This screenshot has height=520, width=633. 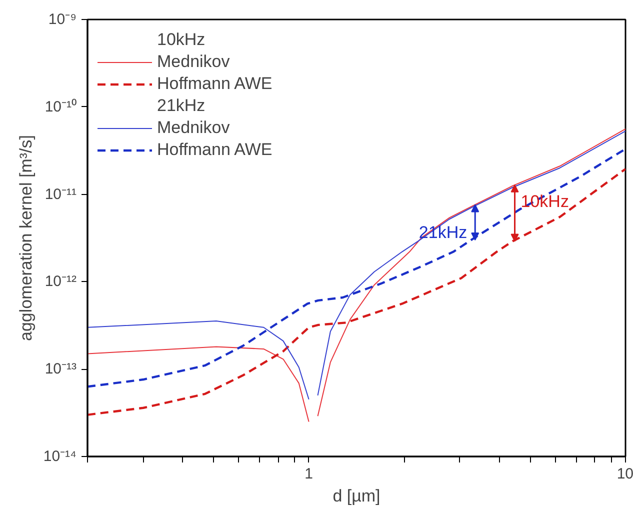 What do you see at coordinates (60, 107) in the screenshot?
I see `y-tick-label: 10⁻¹⁰` at bounding box center [60, 107].